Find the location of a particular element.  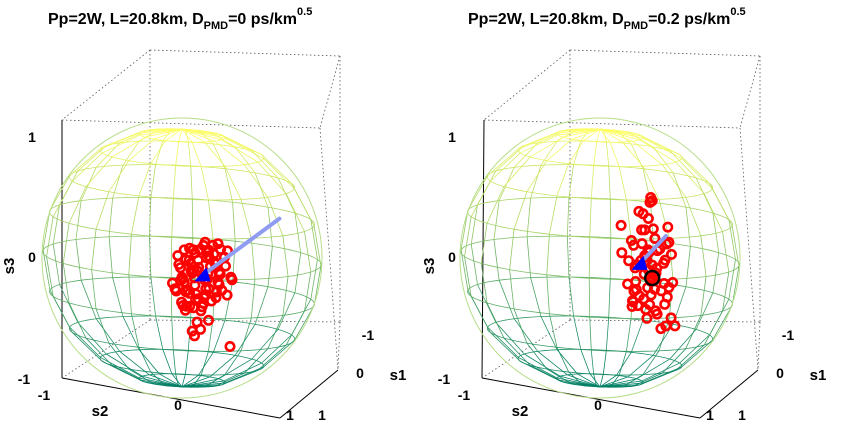

x-tick-label: 1 is located at coordinates (322, 415).